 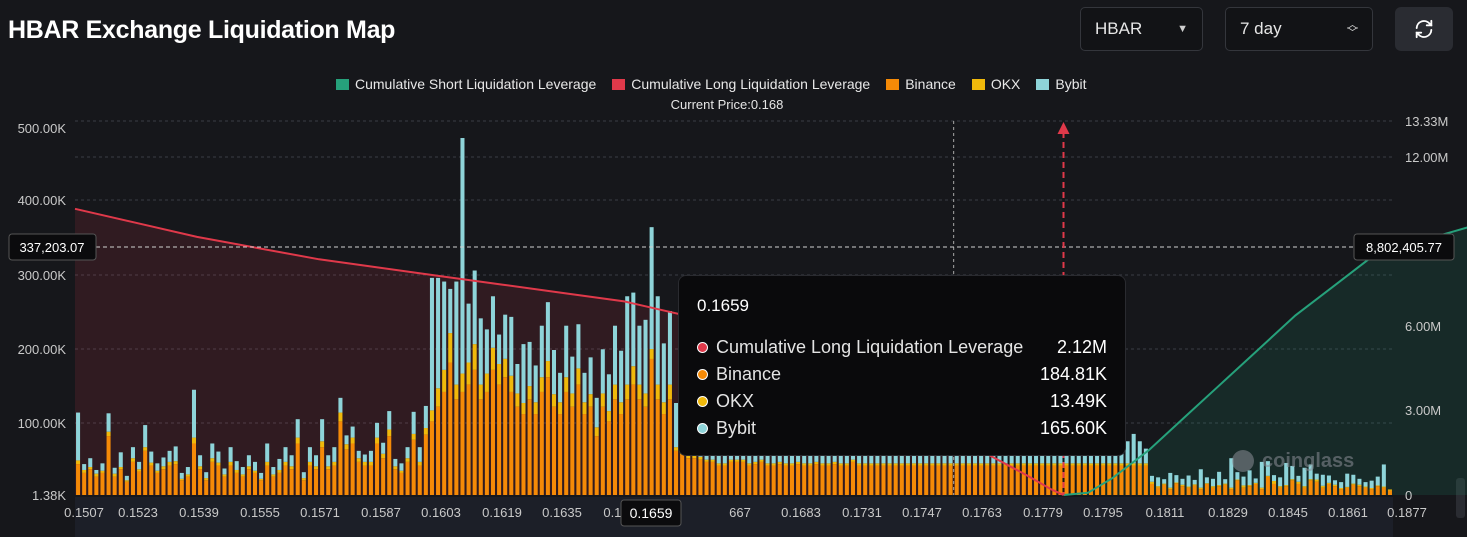 I want to click on legend-okx: OKX, so click(x=995, y=84).